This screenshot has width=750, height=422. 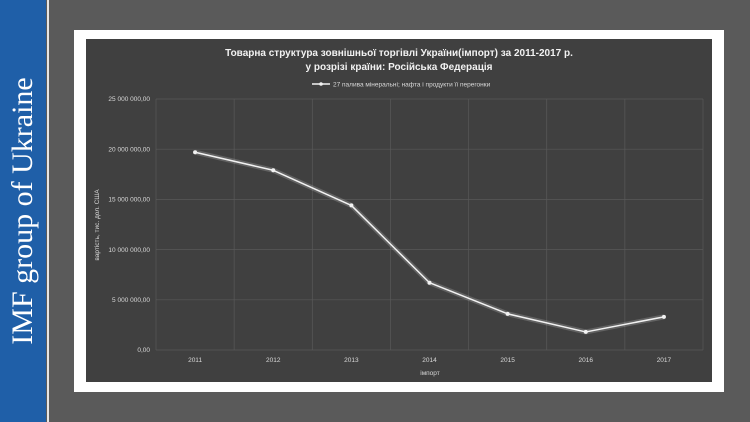 I want to click on y-tick-label: 20 000 000,00, so click(x=129, y=149).